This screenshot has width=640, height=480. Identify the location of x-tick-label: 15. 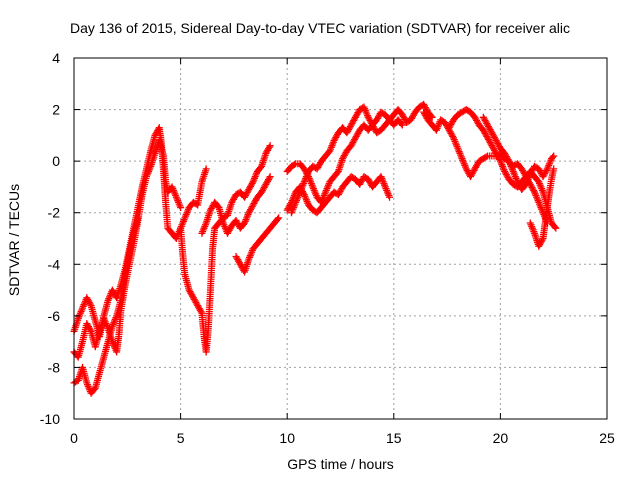
(394, 438).